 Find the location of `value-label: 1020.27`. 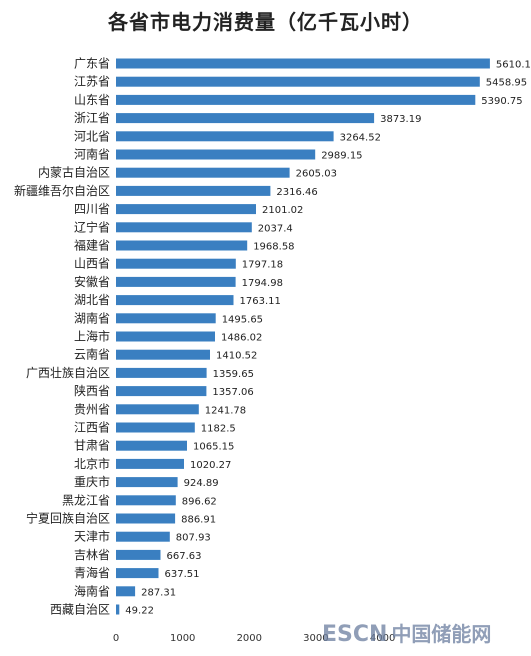

value-label: 1020.27 is located at coordinates (210, 465).